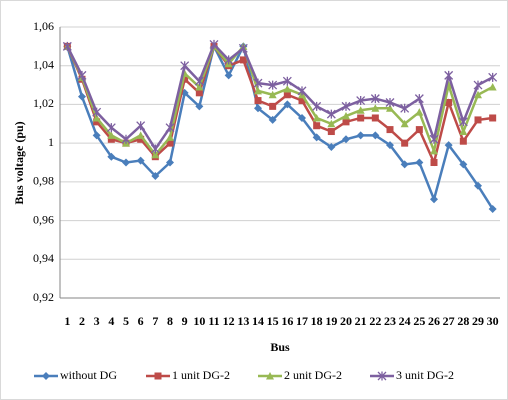  What do you see at coordinates (199, 321) in the screenshot?
I see `x-tick-label: 10` at bounding box center [199, 321].